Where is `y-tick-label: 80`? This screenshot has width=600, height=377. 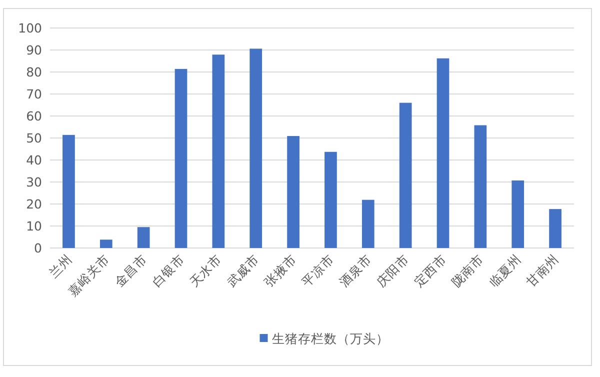
y-tick-label: 80 is located at coordinates (34, 72).